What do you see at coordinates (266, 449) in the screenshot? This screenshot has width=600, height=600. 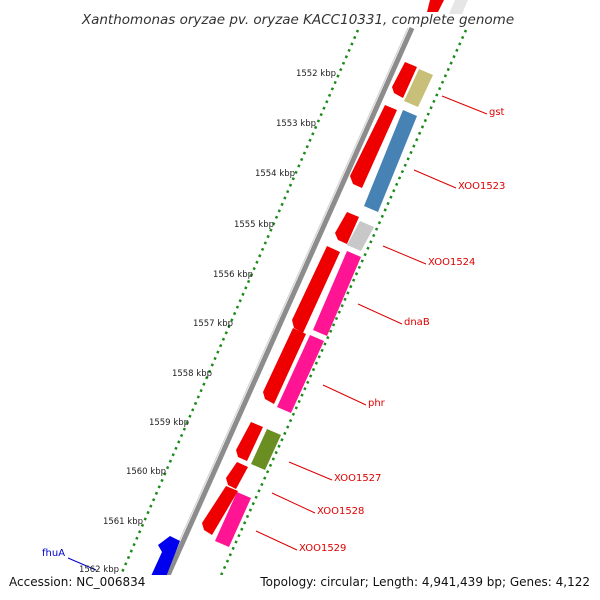 I see `gene-xoo1527` at bounding box center [266, 449].